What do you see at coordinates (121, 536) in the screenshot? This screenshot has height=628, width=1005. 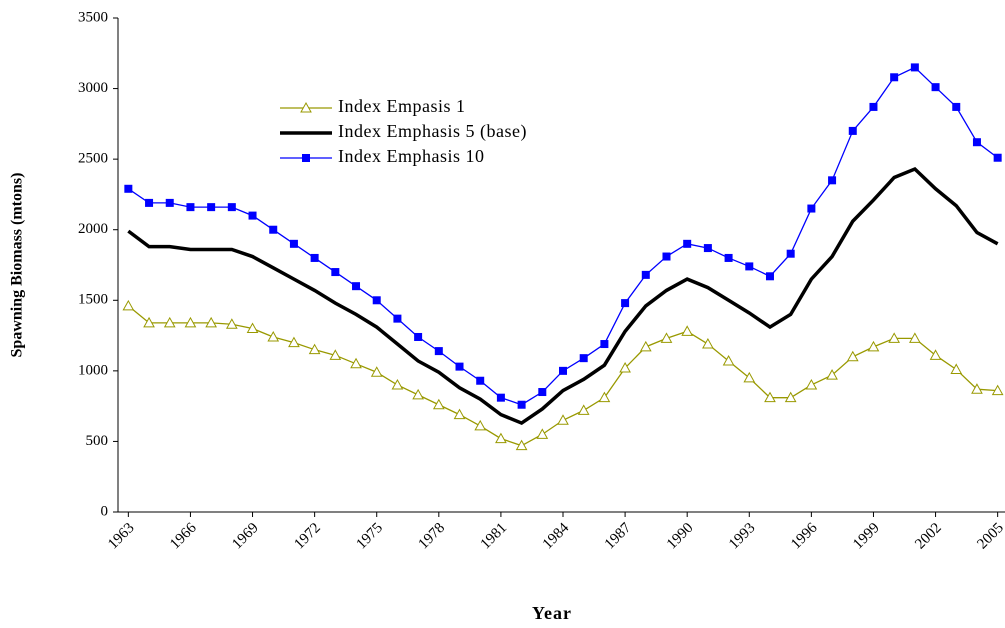 I see `x-tick-label: 1963` at bounding box center [121, 536].